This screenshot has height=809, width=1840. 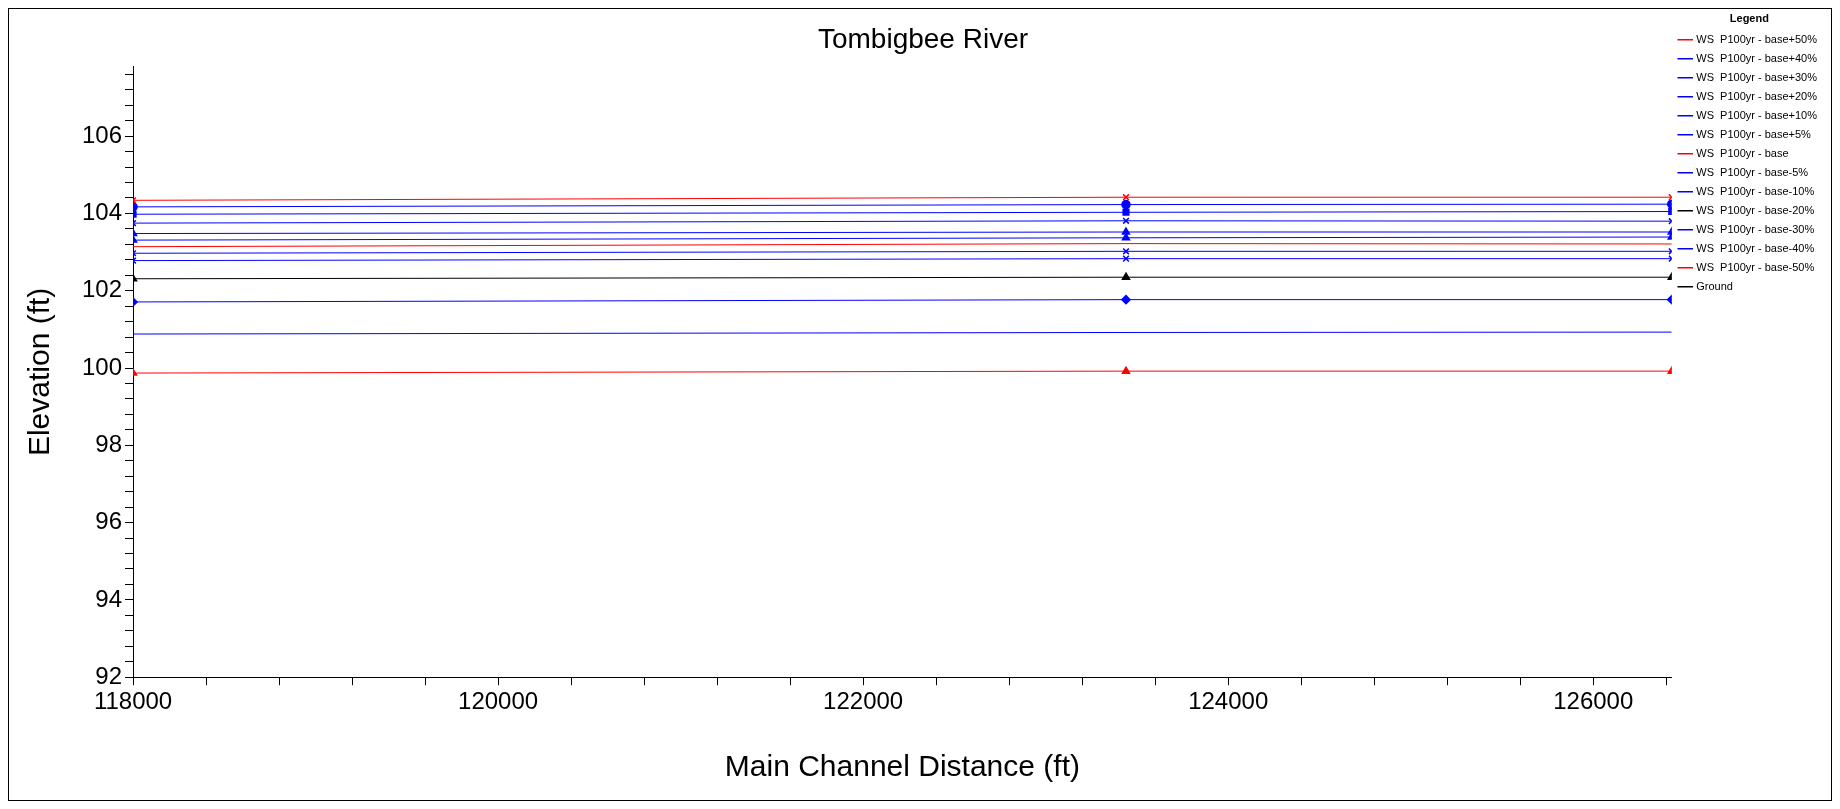 What do you see at coordinates (1755, 209) in the screenshot?
I see `legend-label: WS P100yr - base-20%` at bounding box center [1755, 209].